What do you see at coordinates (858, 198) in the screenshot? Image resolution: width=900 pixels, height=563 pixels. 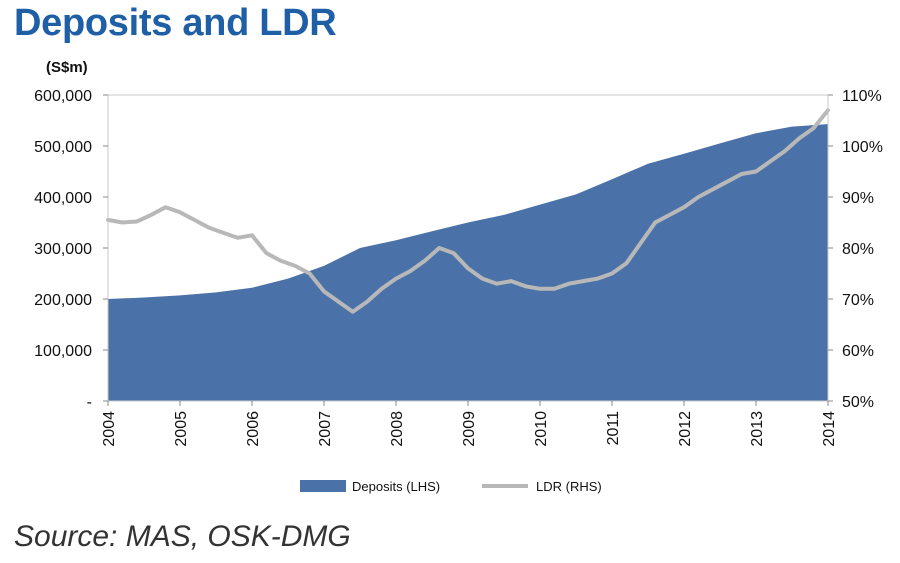 I see `y-right-tick-label: 90%` at bounding box center [858, 198].